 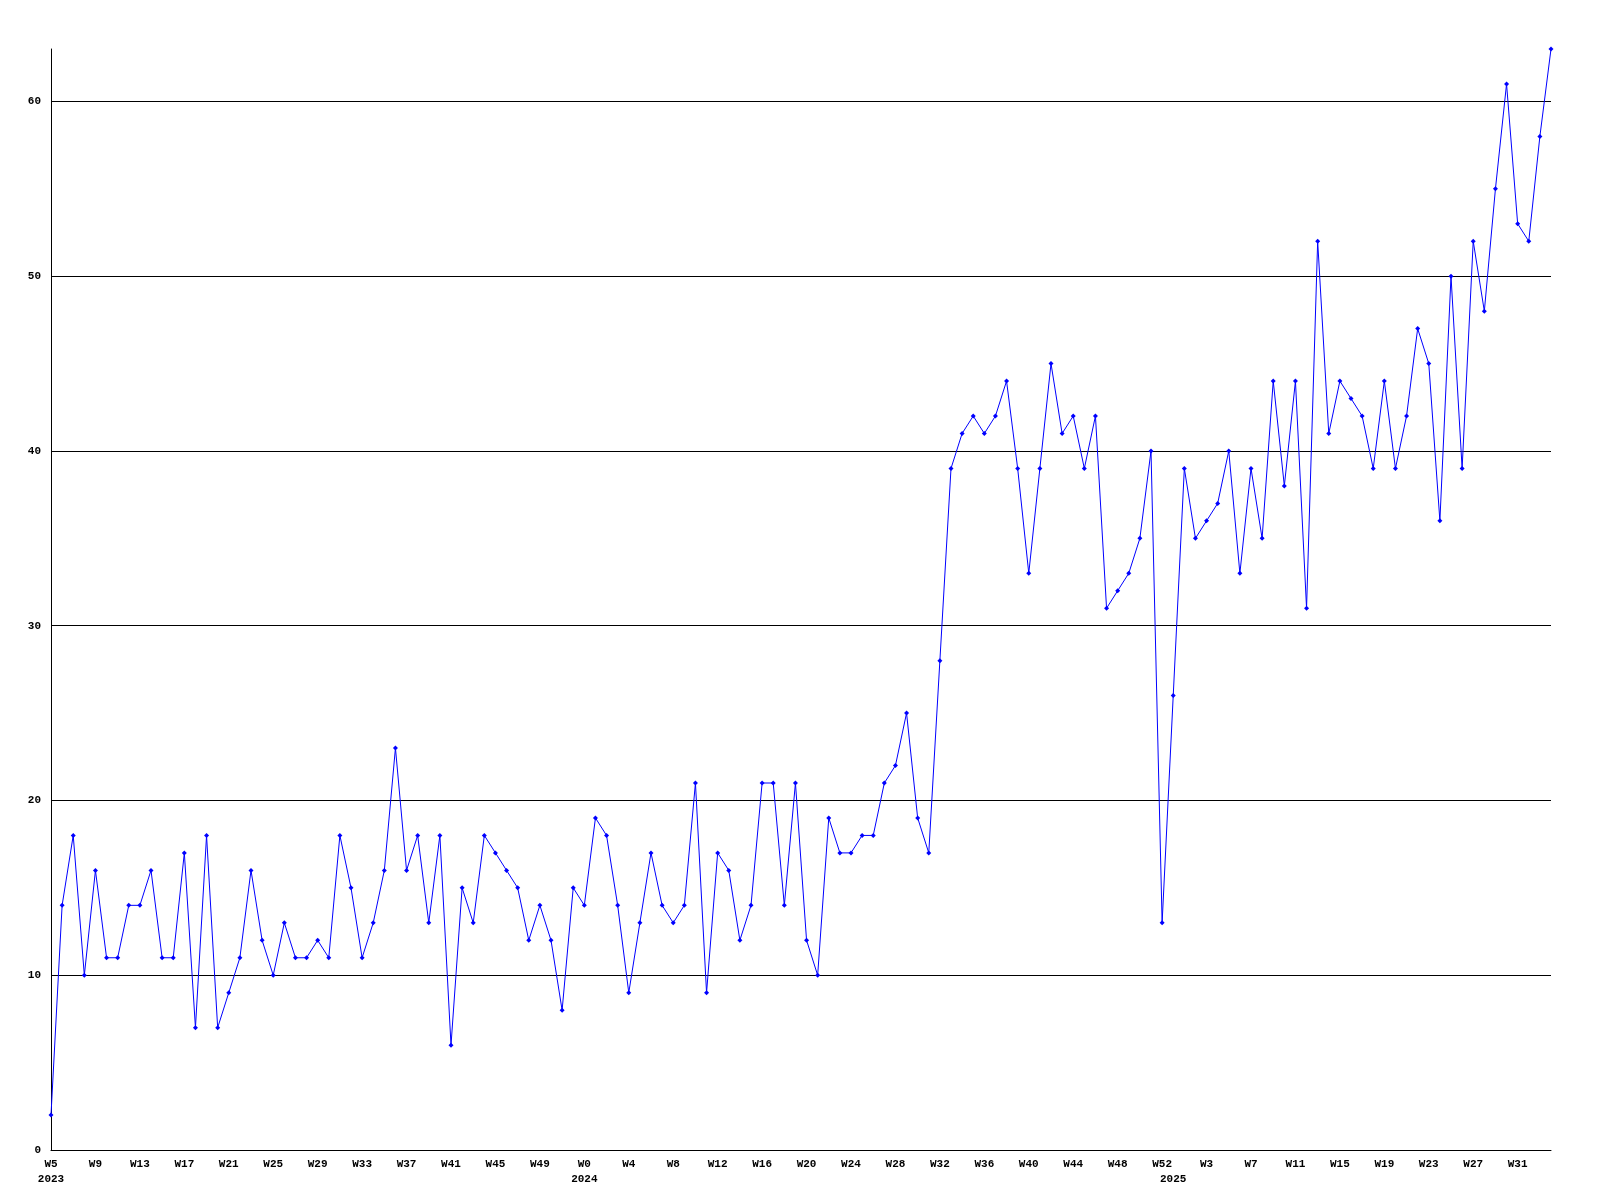 What do you see at coordinates (406, 1163) in the screenshot?
I see `x-tick-label: W37` at bounding box center [406, 1163].